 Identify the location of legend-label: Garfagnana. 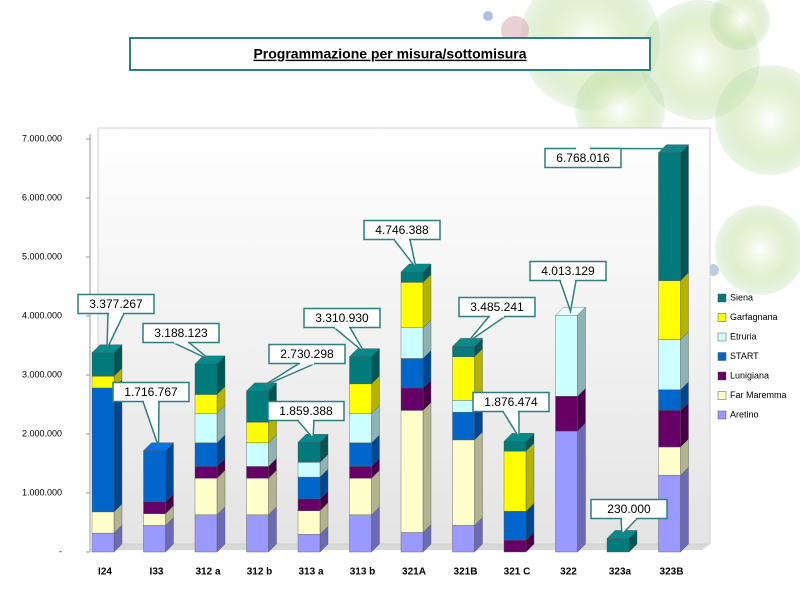
(754, 317).